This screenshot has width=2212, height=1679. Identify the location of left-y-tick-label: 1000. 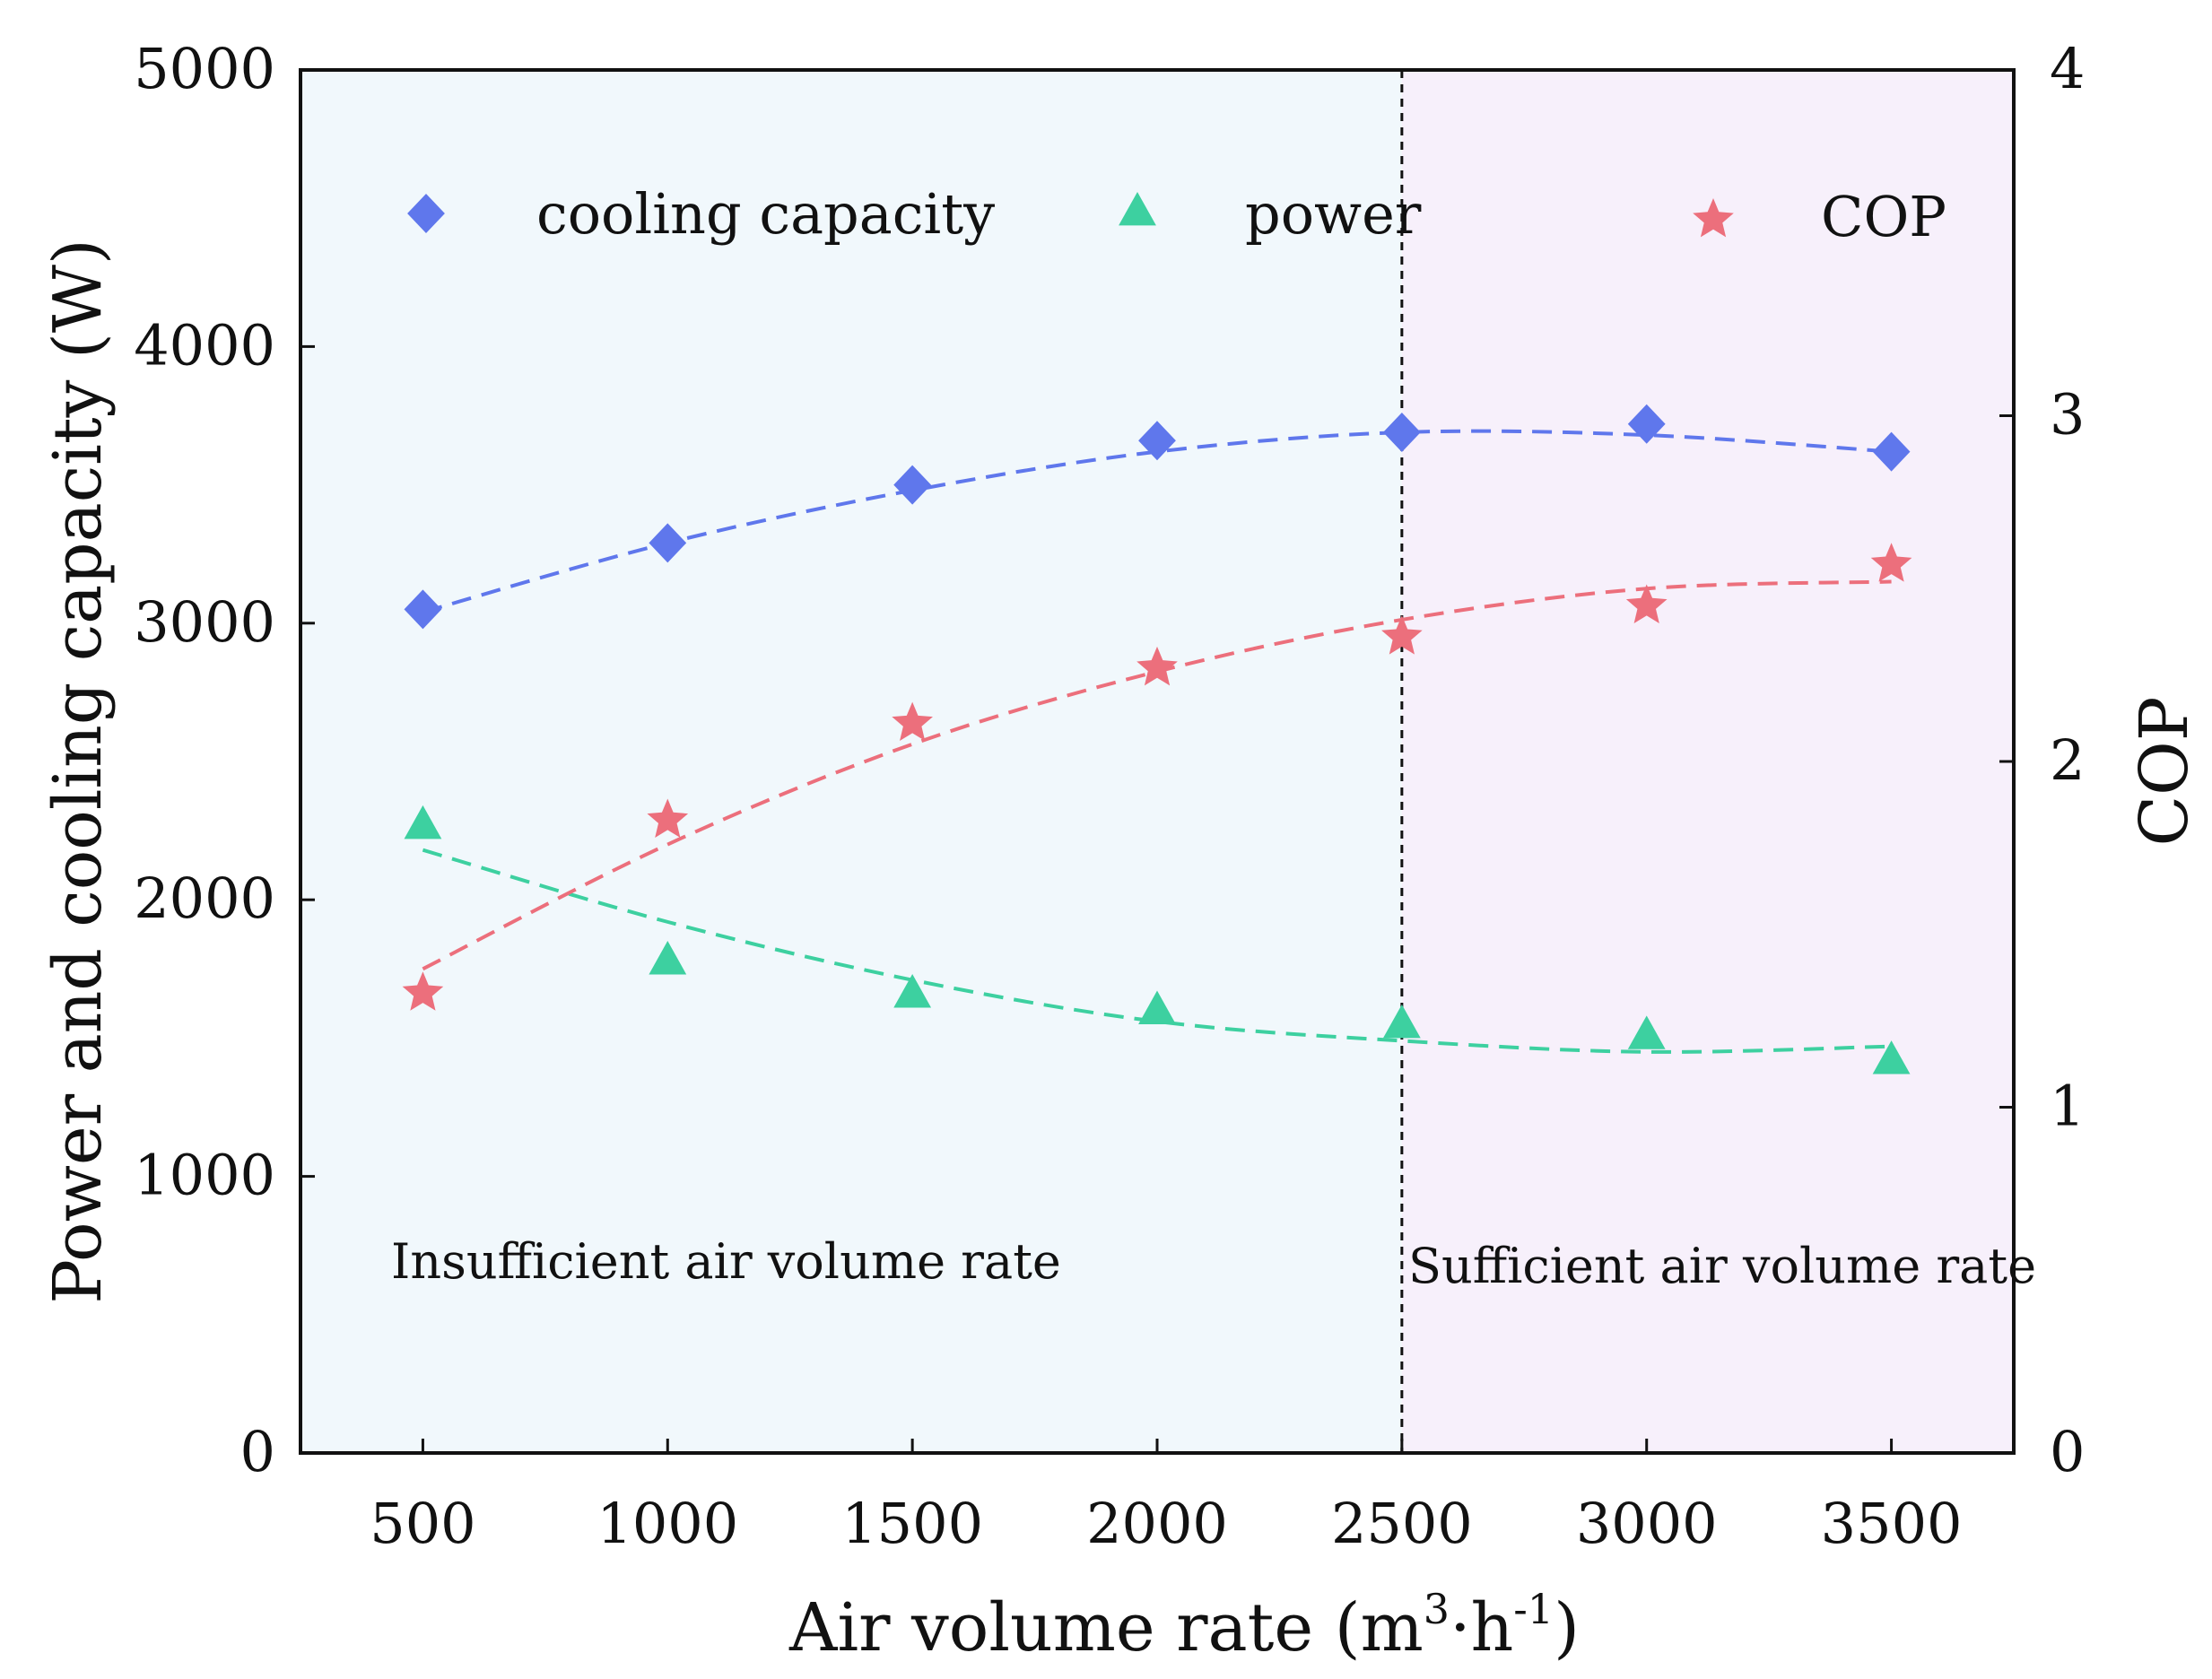
(204, 1175).